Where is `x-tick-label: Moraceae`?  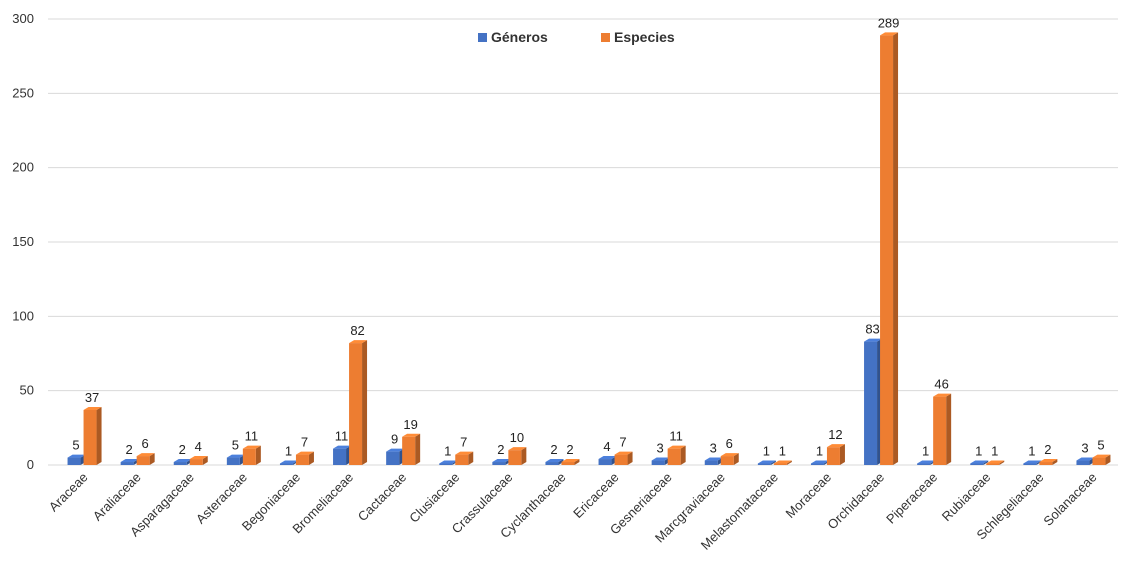
x-tick-label: Moraceae is located at coordinates (808, 495).